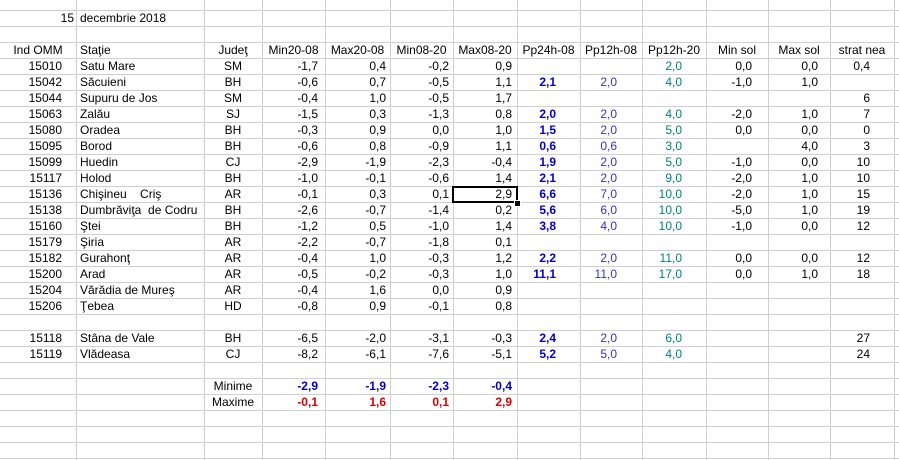 This screenshot has width=899, height=460. Describe the element at coordinates (608, 194) in the screenshot. I see `value-cell: 7,0` at that location.